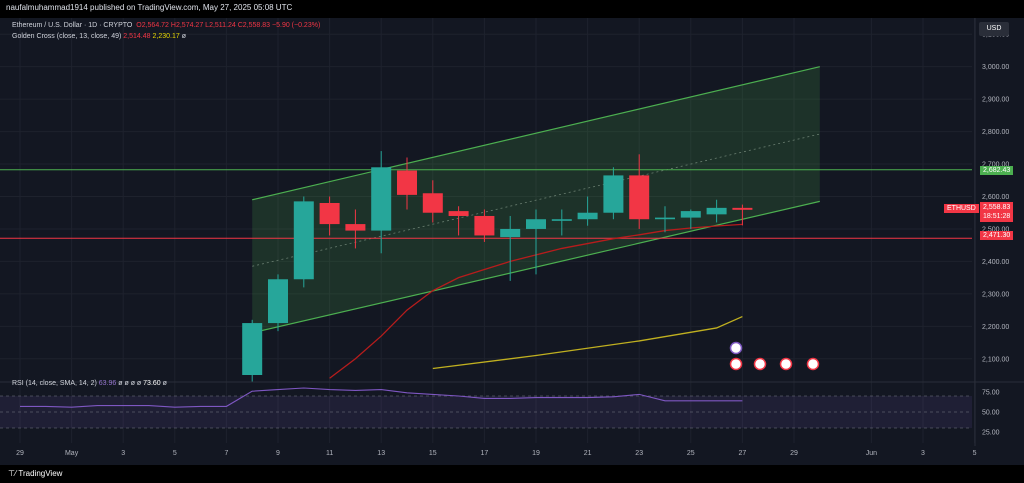 The height and width of the screenshot is (483, 1024). What do you see at coordinates (329, 453) in the screenshot?
I see `time-tick-label: 11` at bounding box center [329, 453].